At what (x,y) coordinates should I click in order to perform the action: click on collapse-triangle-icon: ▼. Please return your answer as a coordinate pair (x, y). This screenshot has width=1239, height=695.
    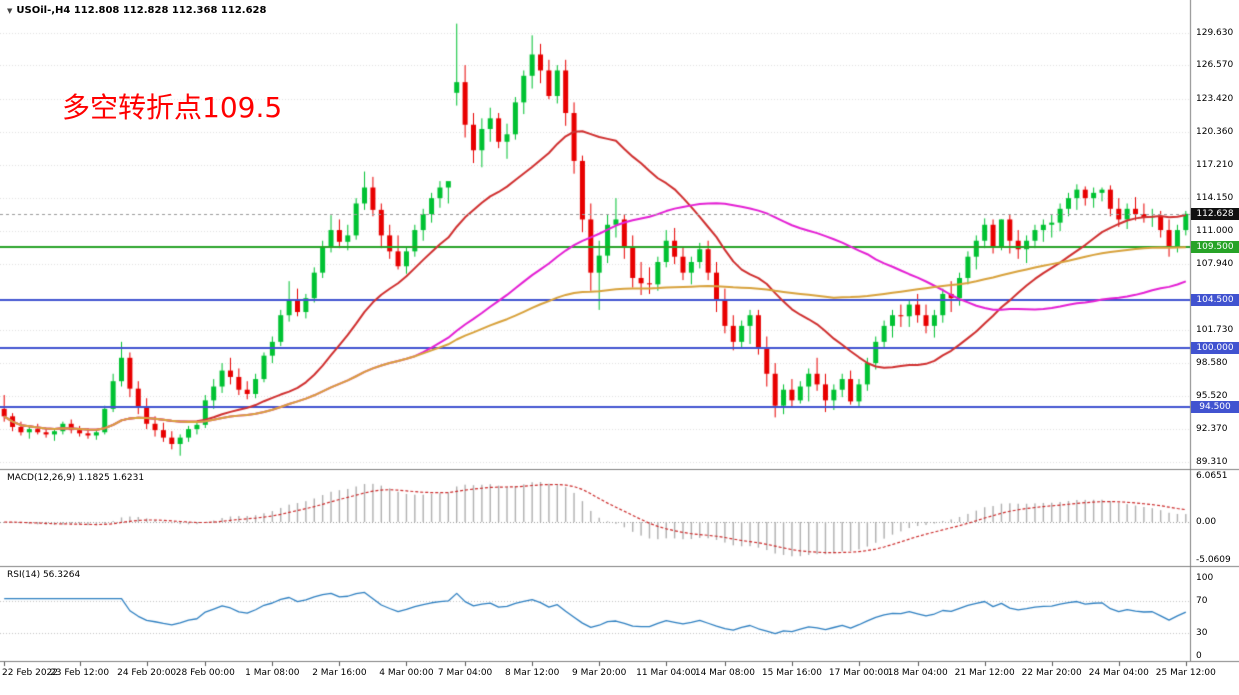
    Looking at the image, I should click on (10, 10).